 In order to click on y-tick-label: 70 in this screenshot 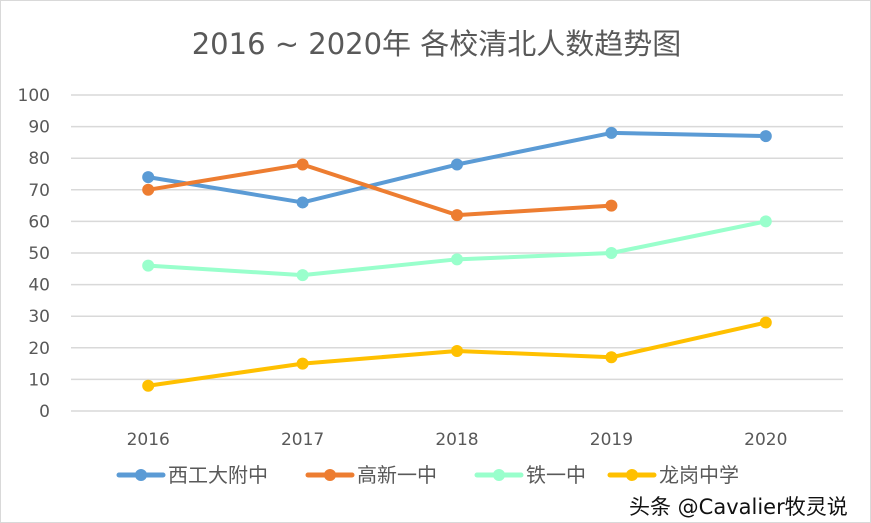, I will do `click(39, 191)`.